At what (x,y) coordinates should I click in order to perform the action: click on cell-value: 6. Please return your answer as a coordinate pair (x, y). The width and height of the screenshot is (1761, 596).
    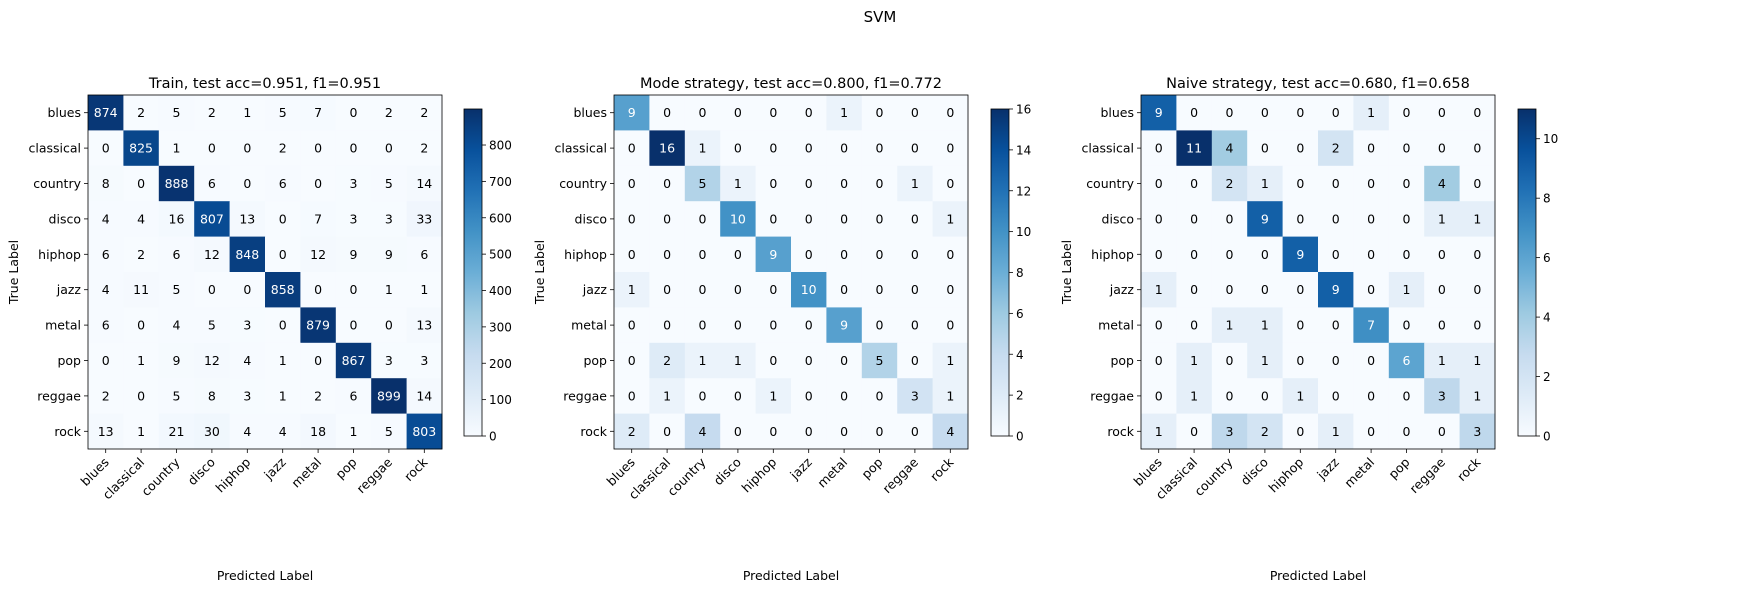
    Looking at the image, I should click on (106, 325).